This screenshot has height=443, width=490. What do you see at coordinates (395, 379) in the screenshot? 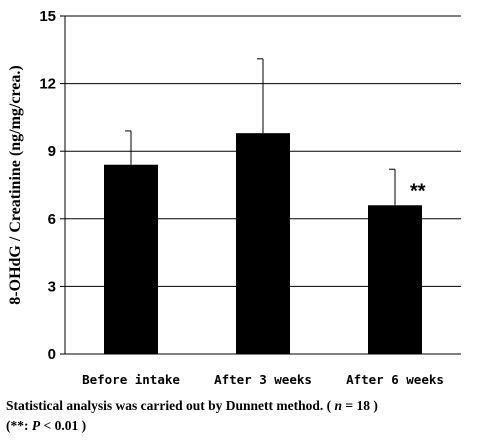
I see `x-category-label-3: After 6 weeks` at bounding box center [395, 379].